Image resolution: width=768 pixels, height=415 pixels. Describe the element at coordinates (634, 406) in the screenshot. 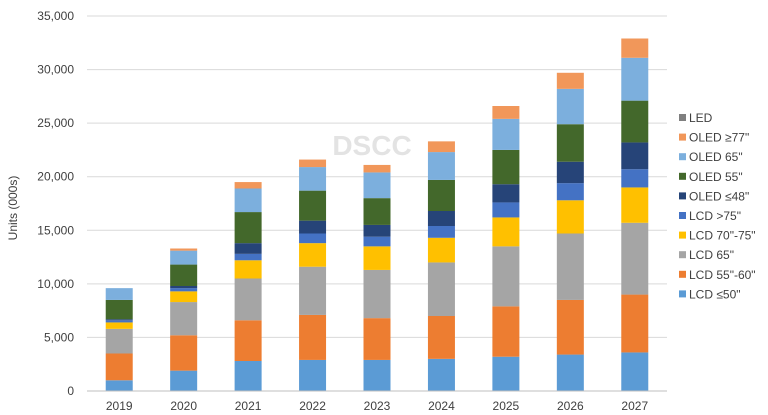

I see `x-tick-label: 2027` at that location.